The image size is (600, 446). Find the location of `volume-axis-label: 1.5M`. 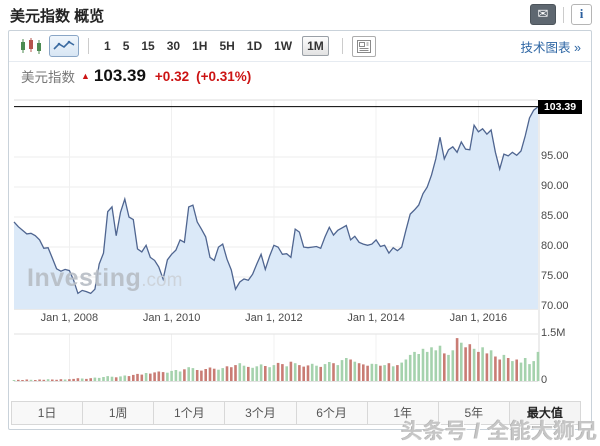

volume-axis-label: 1.5M is located at coordinates (553, 333).